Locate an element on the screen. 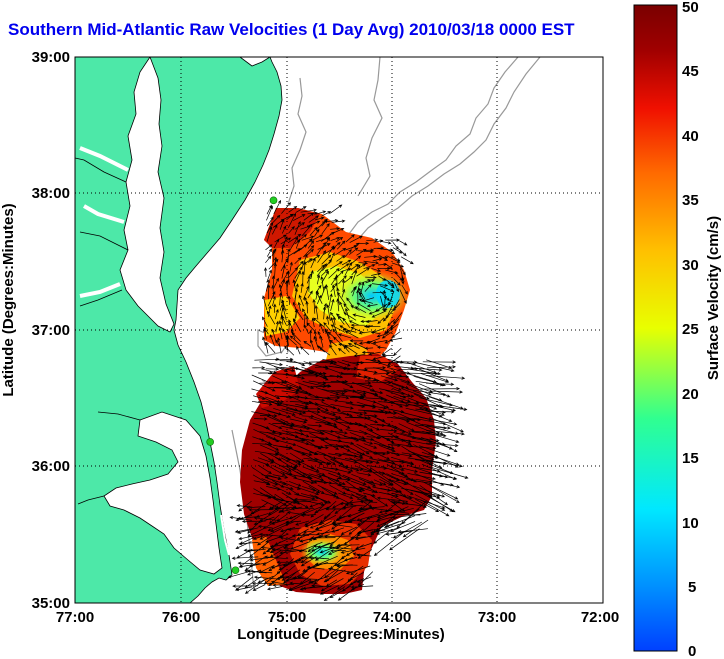 Image resolution: width=724 pixels, height=659 pixels. colorbar-tick: 40 is located at coordinates (690, 136).